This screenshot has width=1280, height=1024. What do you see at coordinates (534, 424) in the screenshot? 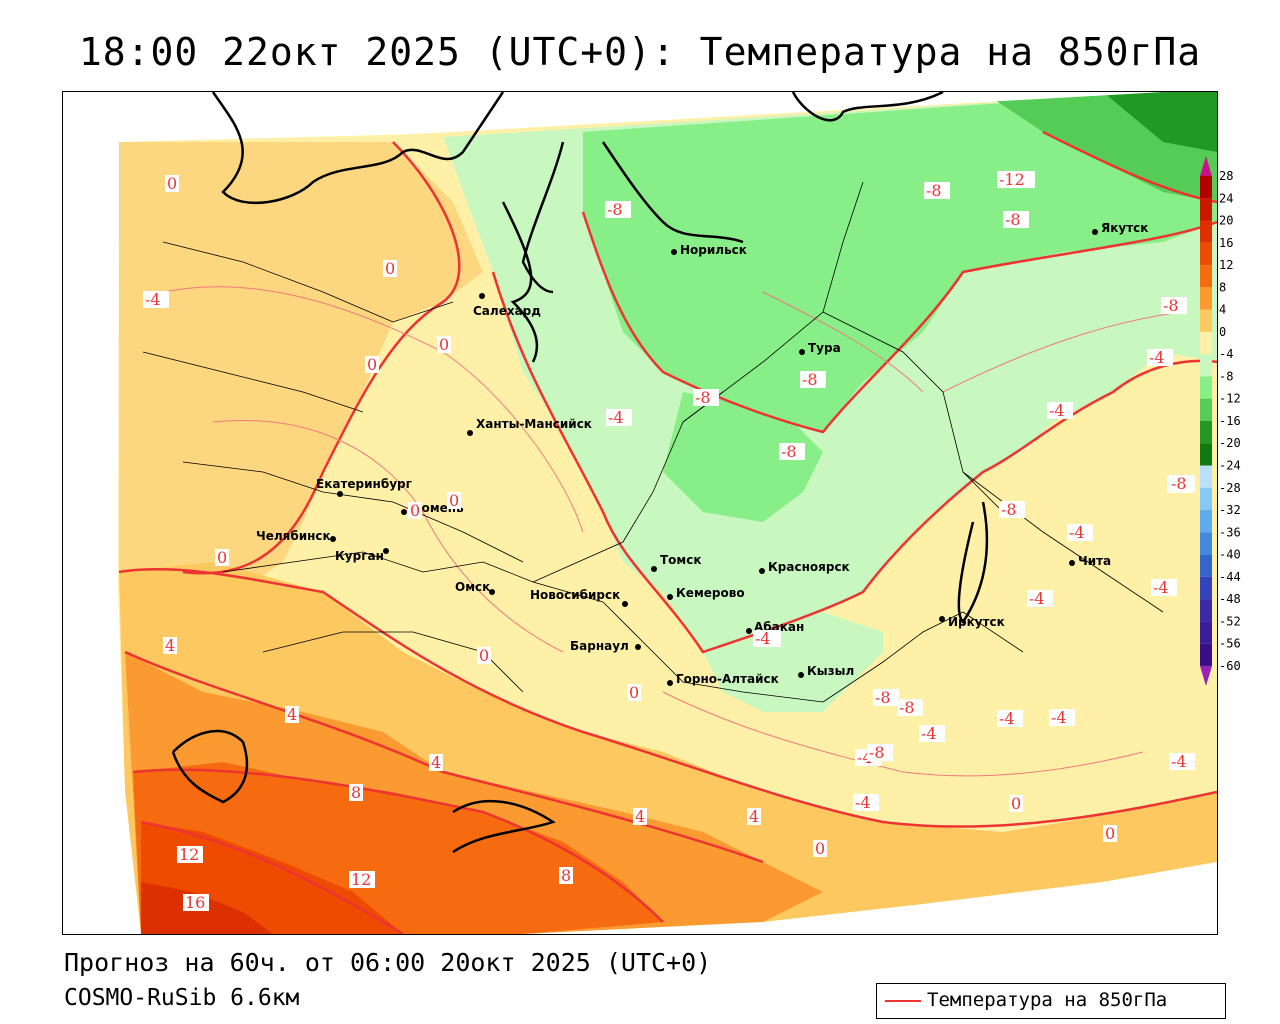
I see `city-label: Ханты-Мансийск` at bounding box center [534, 424].